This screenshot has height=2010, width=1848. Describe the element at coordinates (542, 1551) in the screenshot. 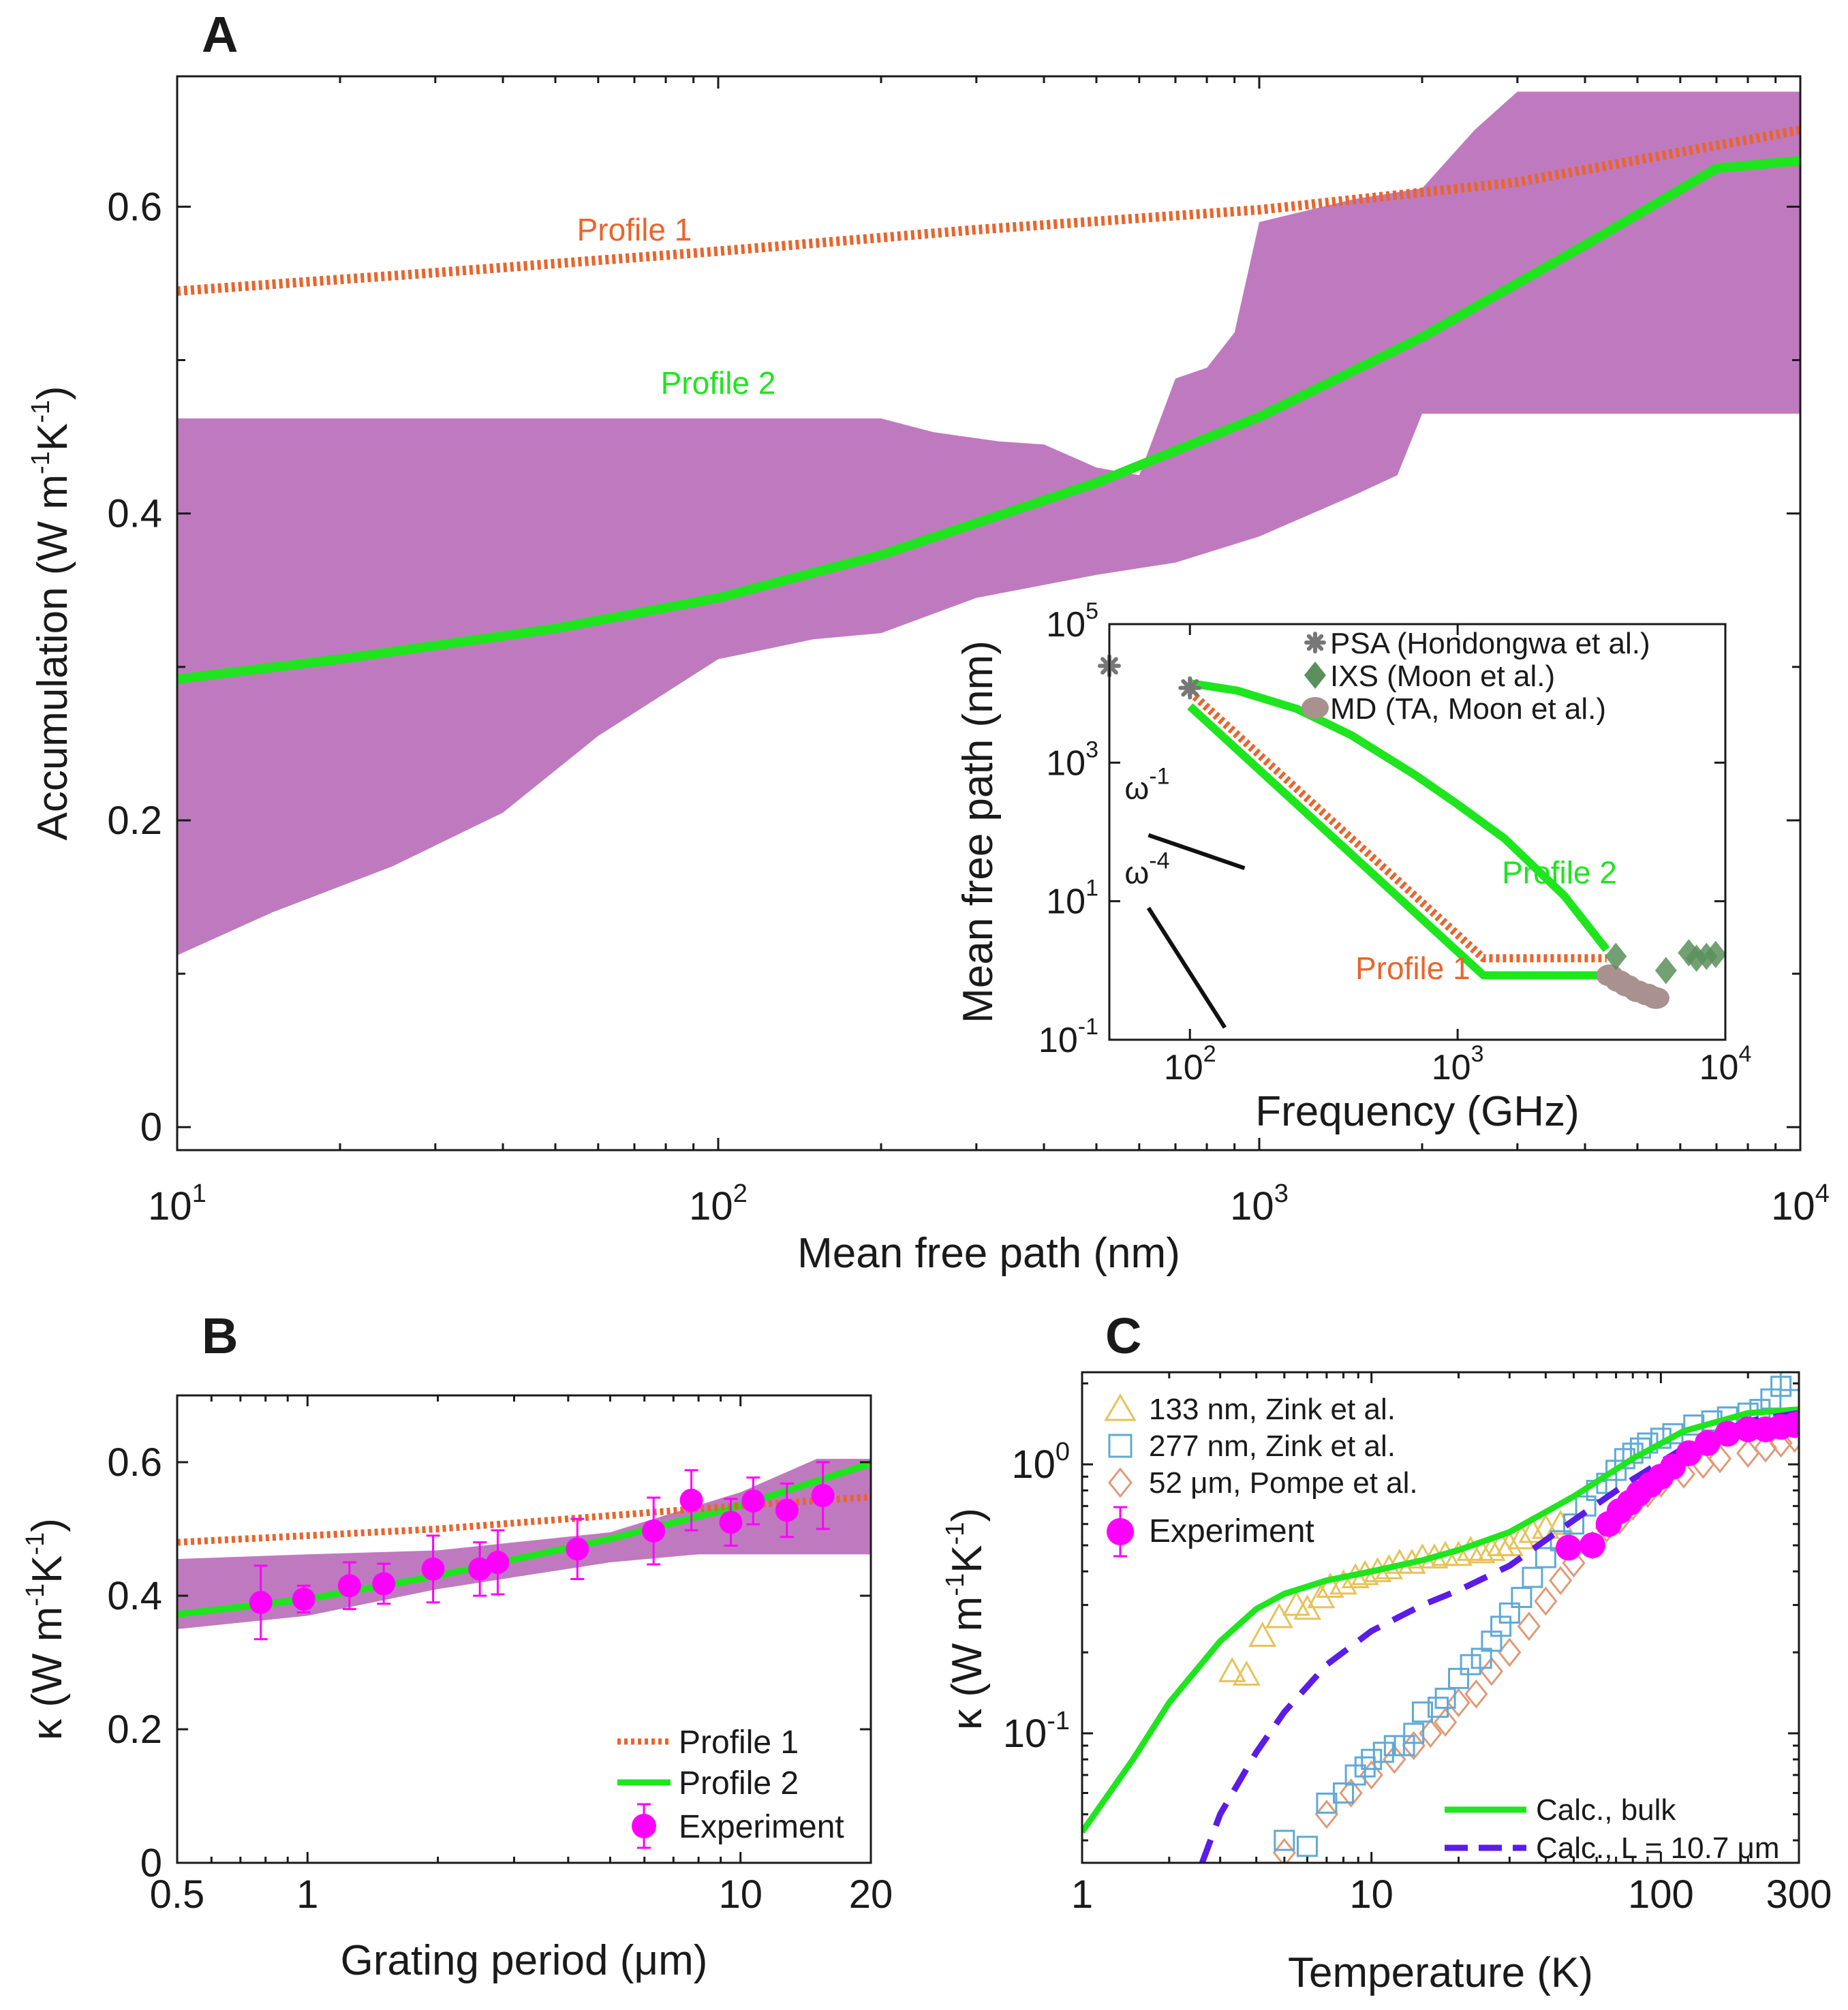

I see `panel-b-experiment-points` at that location.